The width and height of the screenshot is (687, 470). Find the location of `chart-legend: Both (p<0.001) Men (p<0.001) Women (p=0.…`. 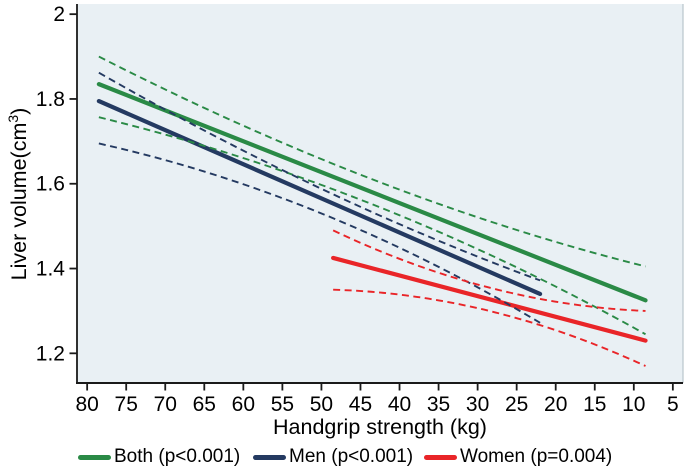

chart-legend: Both (p<0.001) Men (p<0.001) Women (p=0.… is located at coordinates (343, 458).